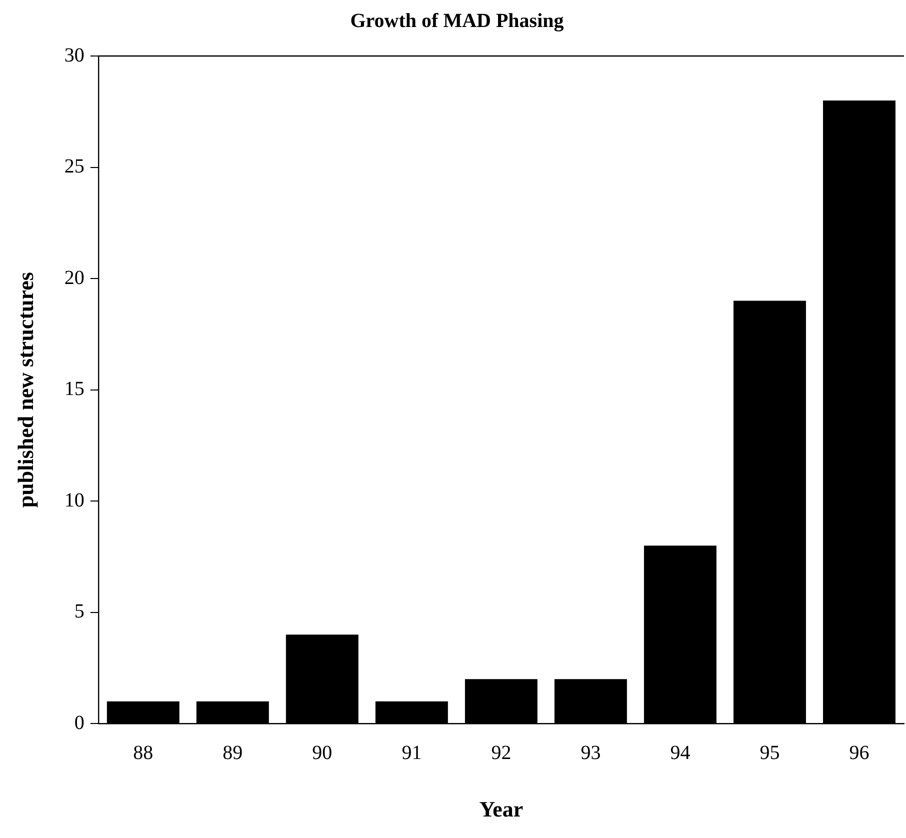  What do you see at coordinates (501, 809) in the screenshot?
I see `x-axis-title: Year` at bounding box center [501, 809].